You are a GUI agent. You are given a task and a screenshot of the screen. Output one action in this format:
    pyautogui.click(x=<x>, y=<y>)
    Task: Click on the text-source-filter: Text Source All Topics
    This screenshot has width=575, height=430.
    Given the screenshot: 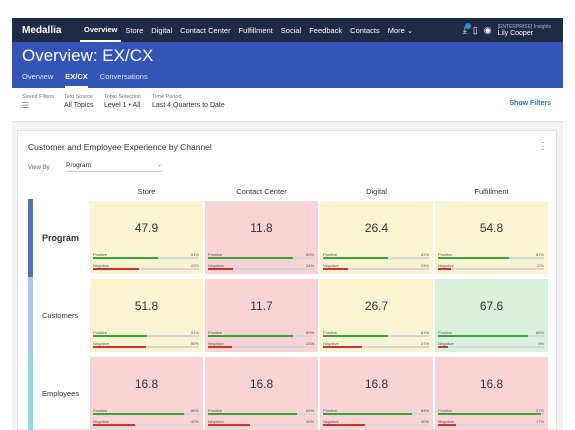 What is the action you would take?
    pyautogui.click(x=78, y=101)
    